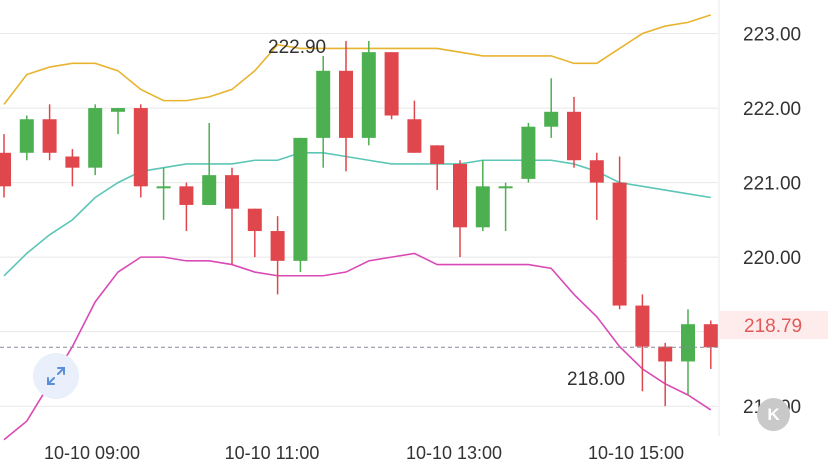 Image resolution: width=828 pixels, height=472 pixels. I want to click on x-tick-label: 10-10 15:00, so click(636, 453).